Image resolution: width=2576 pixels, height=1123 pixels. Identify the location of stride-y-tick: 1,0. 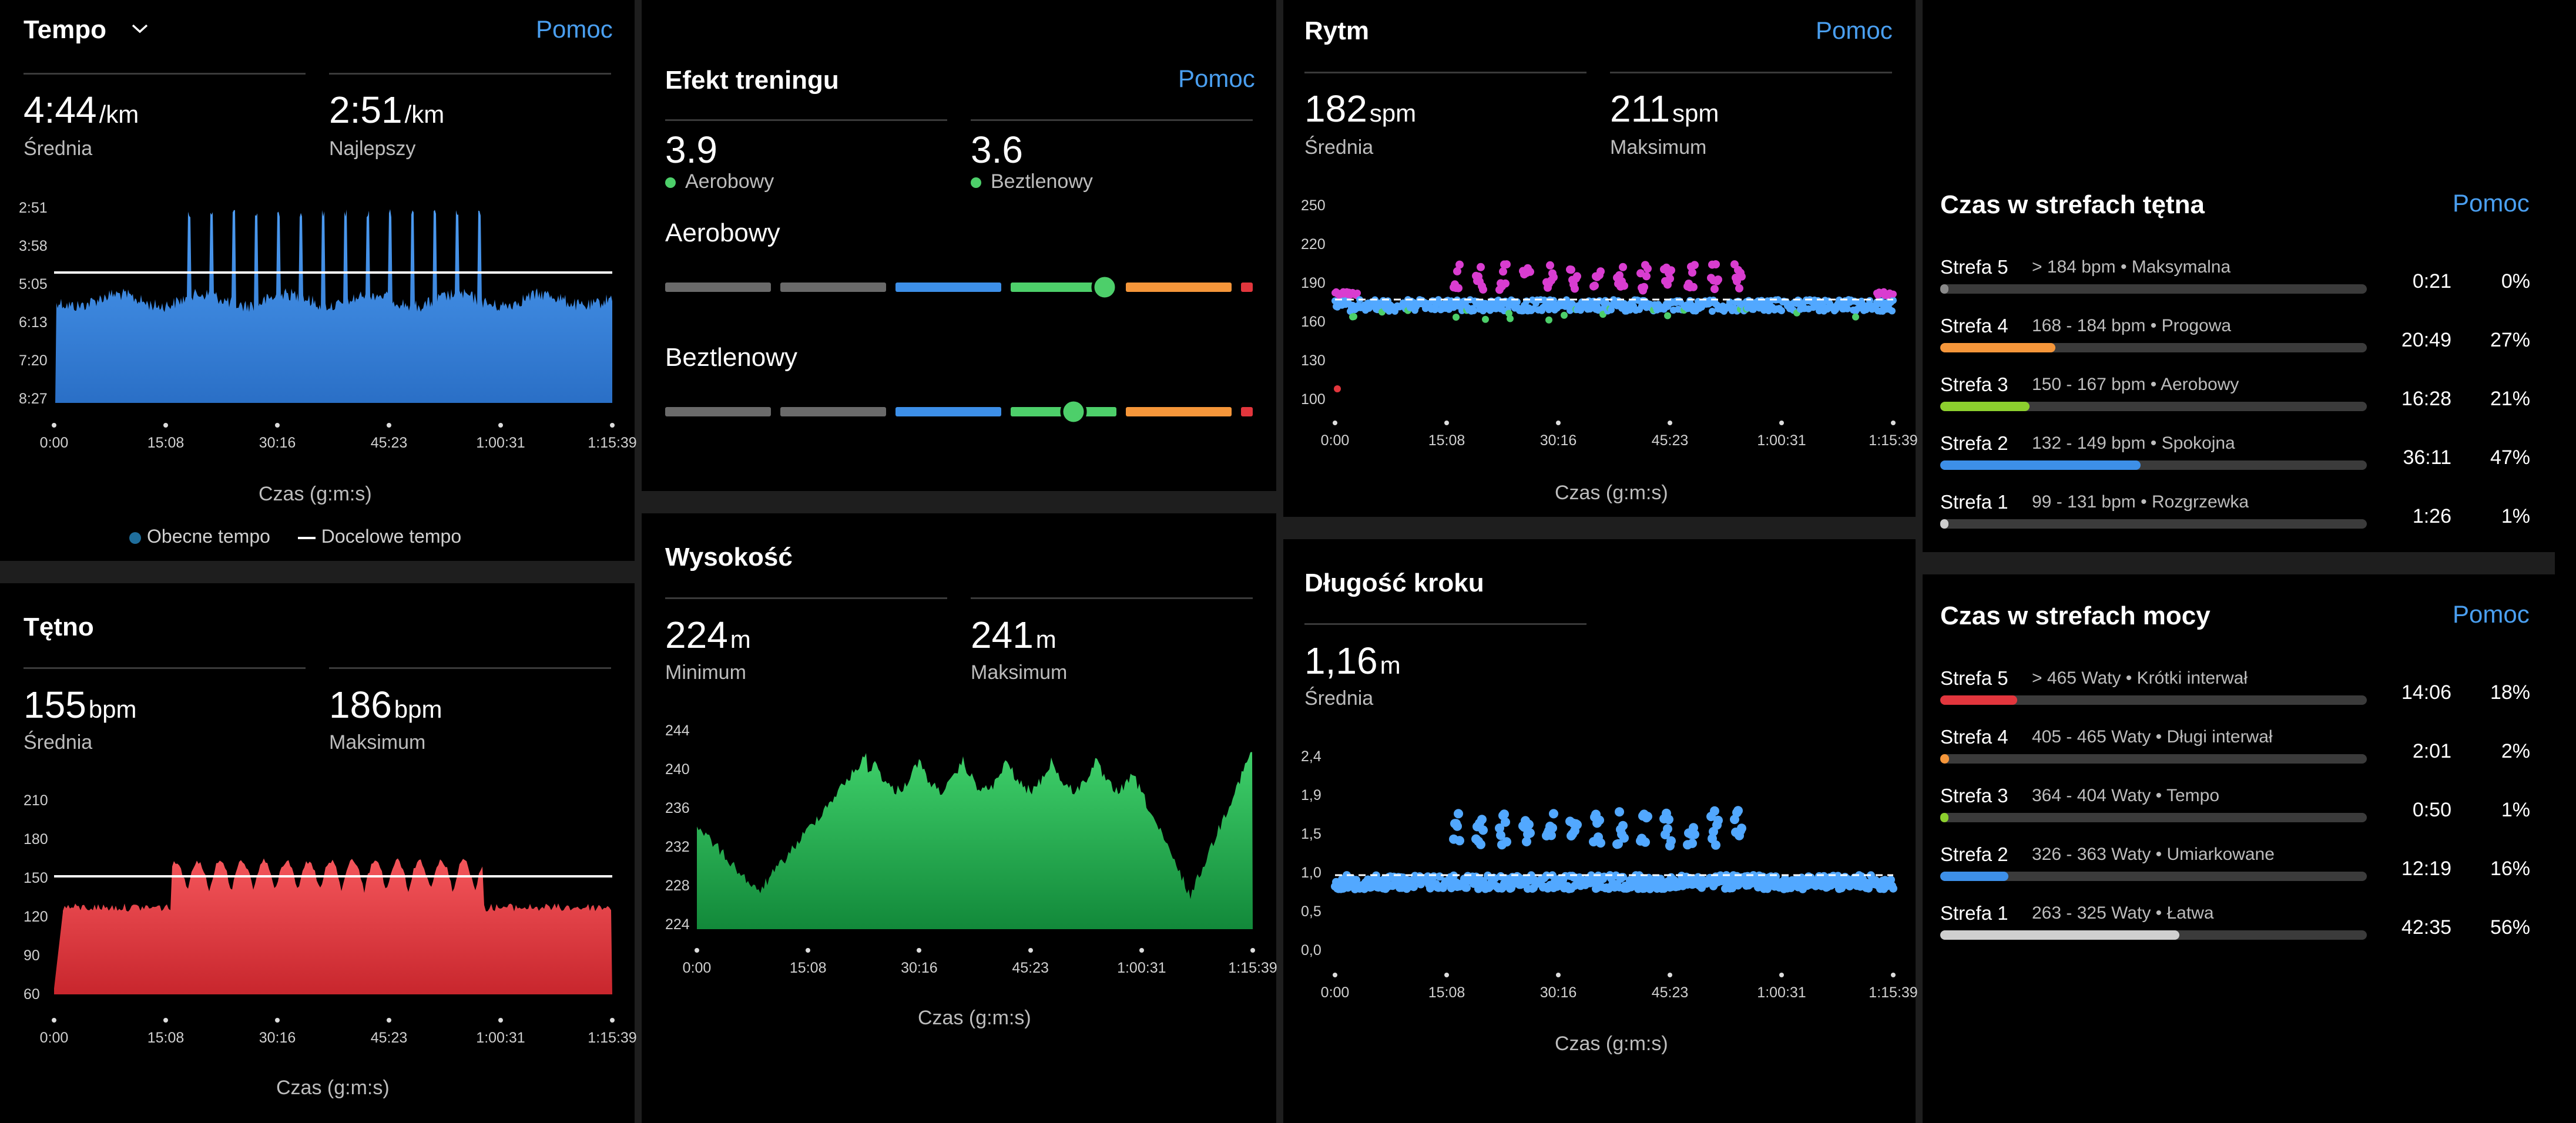
(1311, 873).